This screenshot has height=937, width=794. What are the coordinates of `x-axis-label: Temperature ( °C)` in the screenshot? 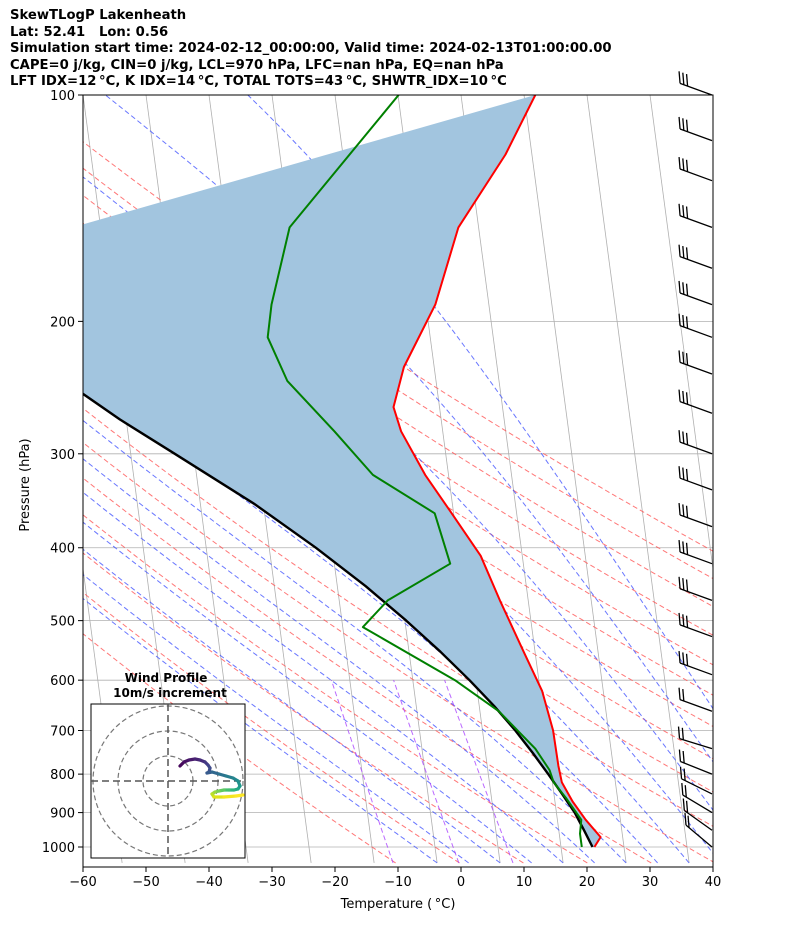 It's located at (398, 904).